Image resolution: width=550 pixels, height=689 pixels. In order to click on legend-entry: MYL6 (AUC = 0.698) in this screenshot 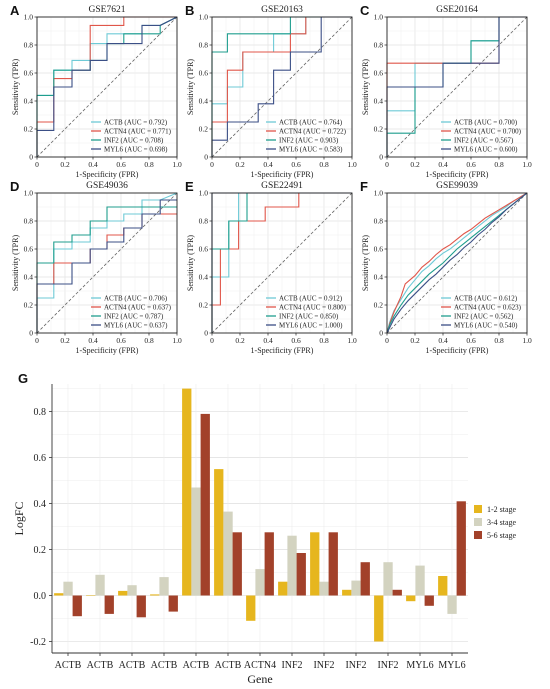, I will do `click(136, 149)`.